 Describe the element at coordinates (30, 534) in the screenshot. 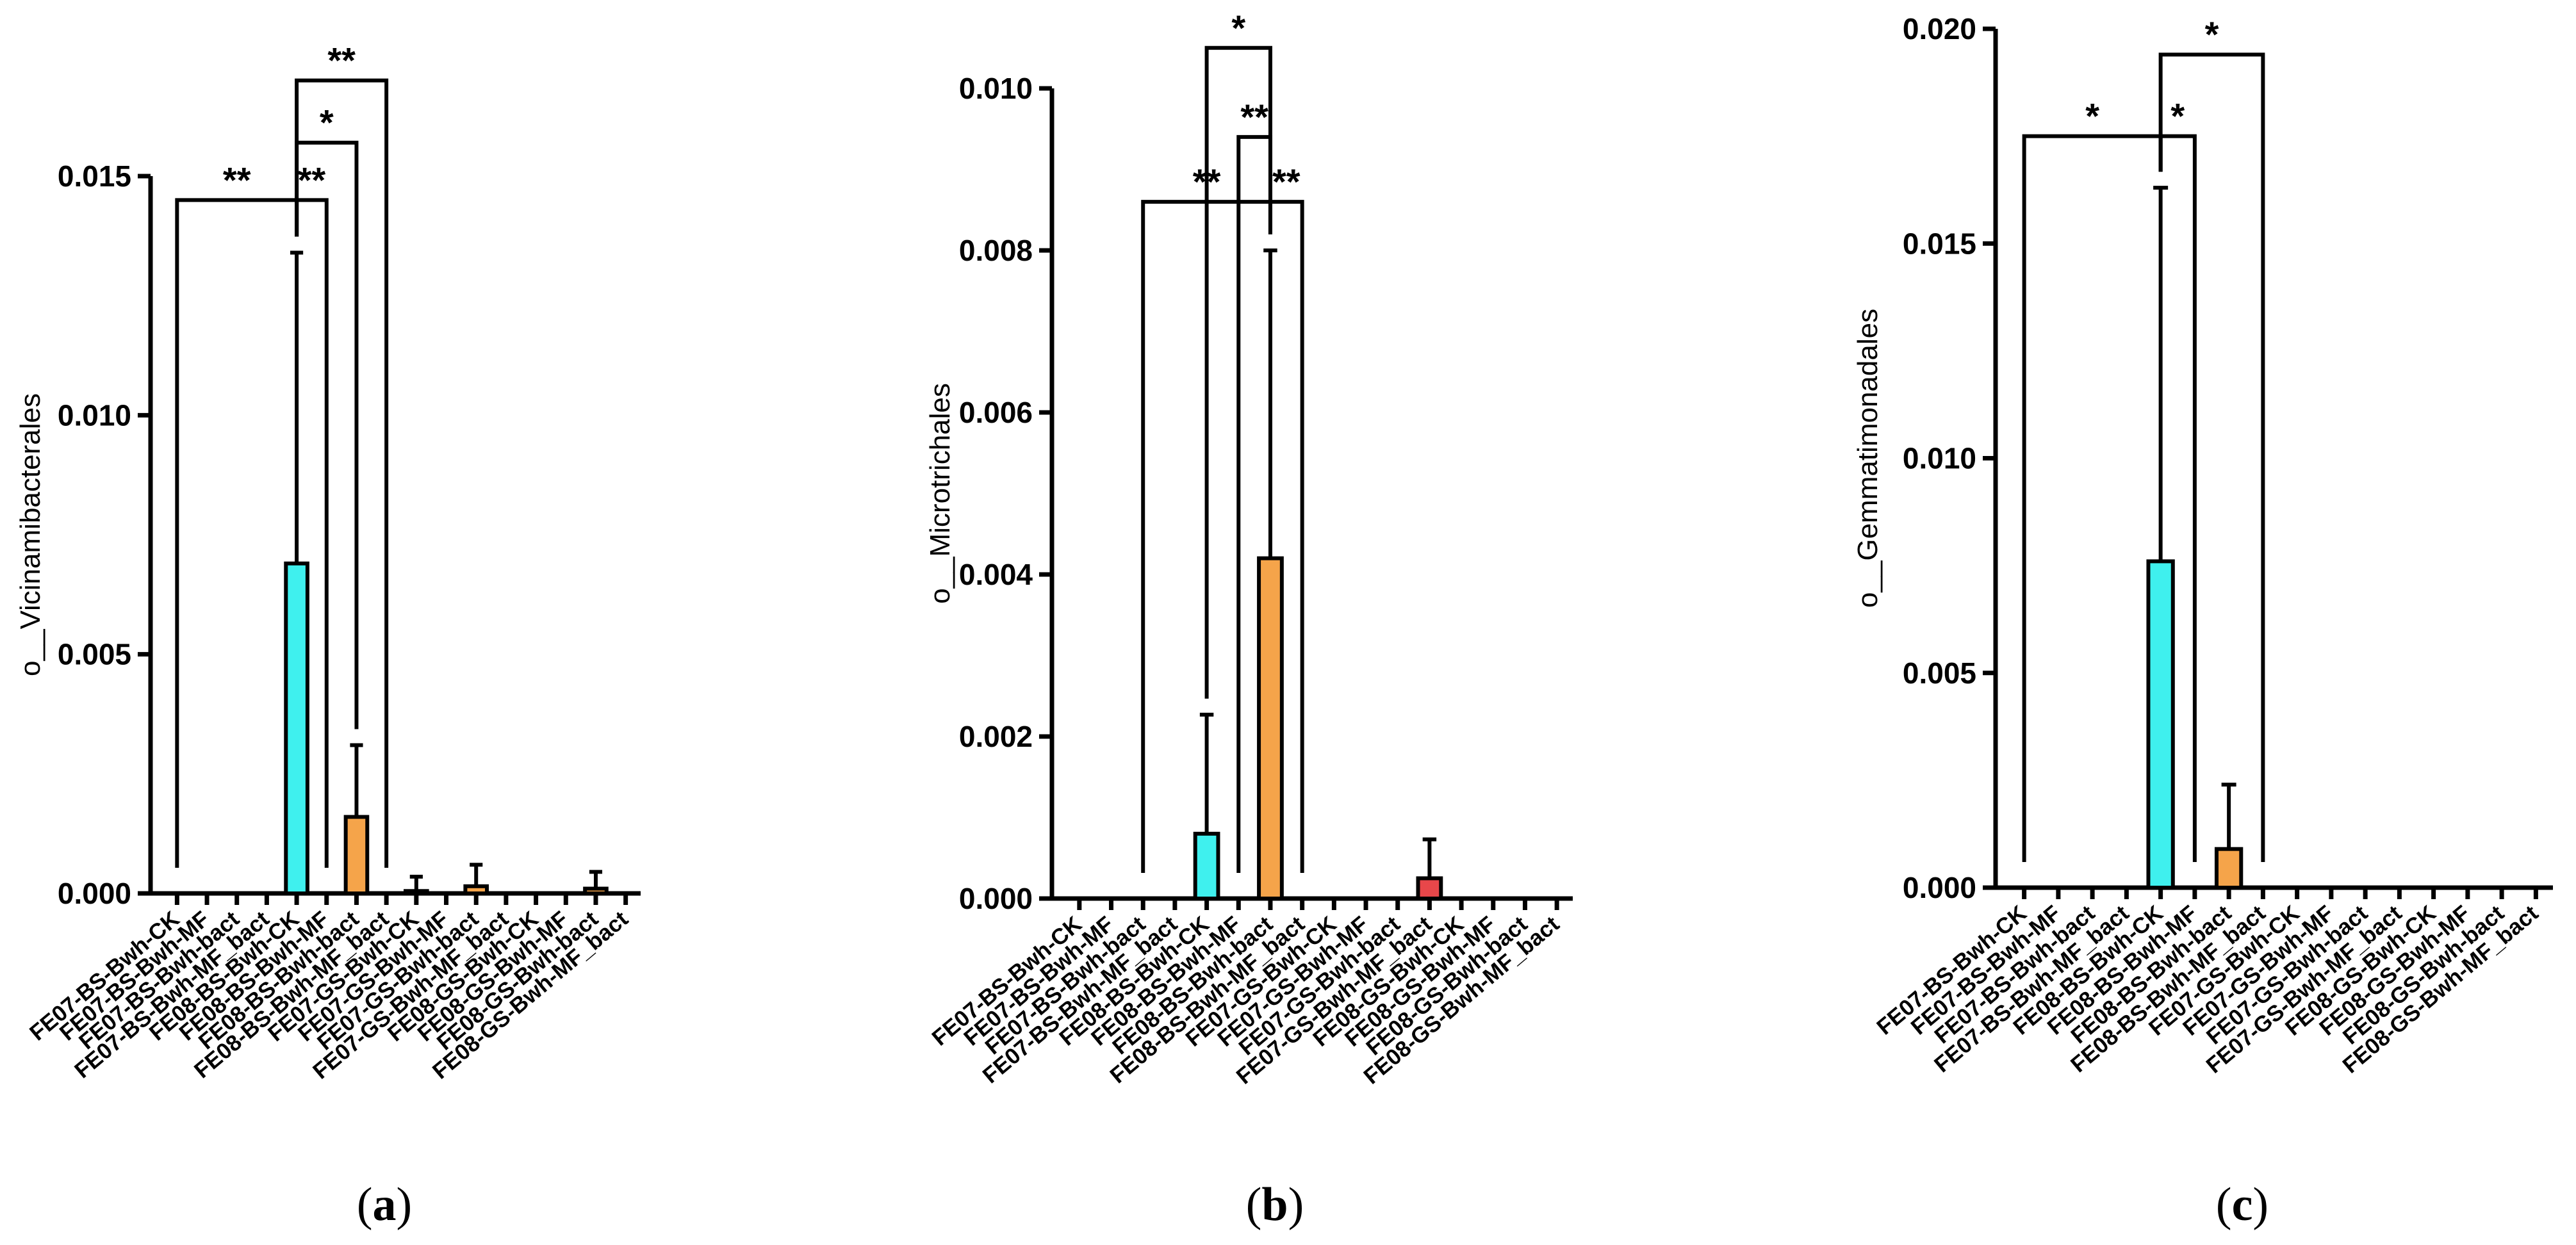

I see `y-axis-label: o__Vicinamibacterales` at that location.